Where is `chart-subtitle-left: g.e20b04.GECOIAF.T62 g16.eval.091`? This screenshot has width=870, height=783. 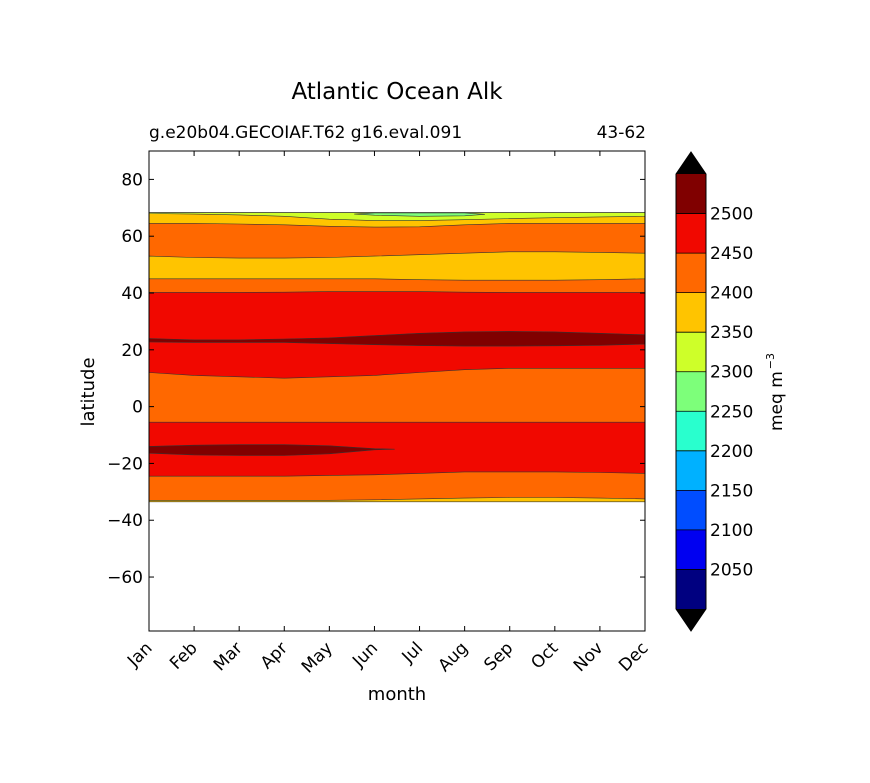 chart-subtitle-left: g.e20b04.GECOIAF.T62 g16.eval.091 is located at coordinates (305, 133).